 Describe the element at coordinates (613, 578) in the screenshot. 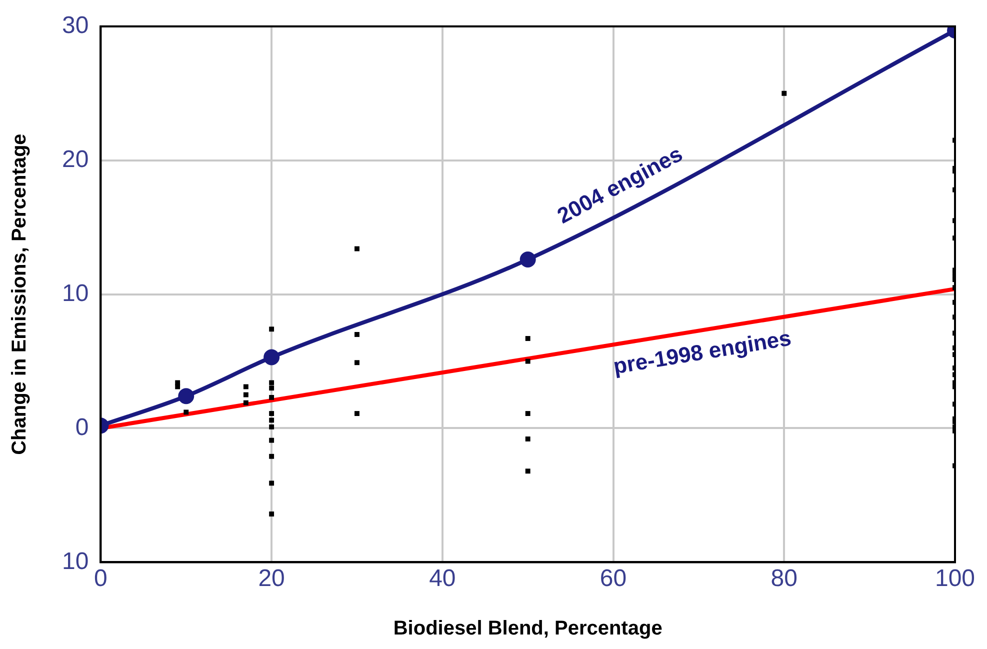

I see `x-tick-label: 60` at that location.